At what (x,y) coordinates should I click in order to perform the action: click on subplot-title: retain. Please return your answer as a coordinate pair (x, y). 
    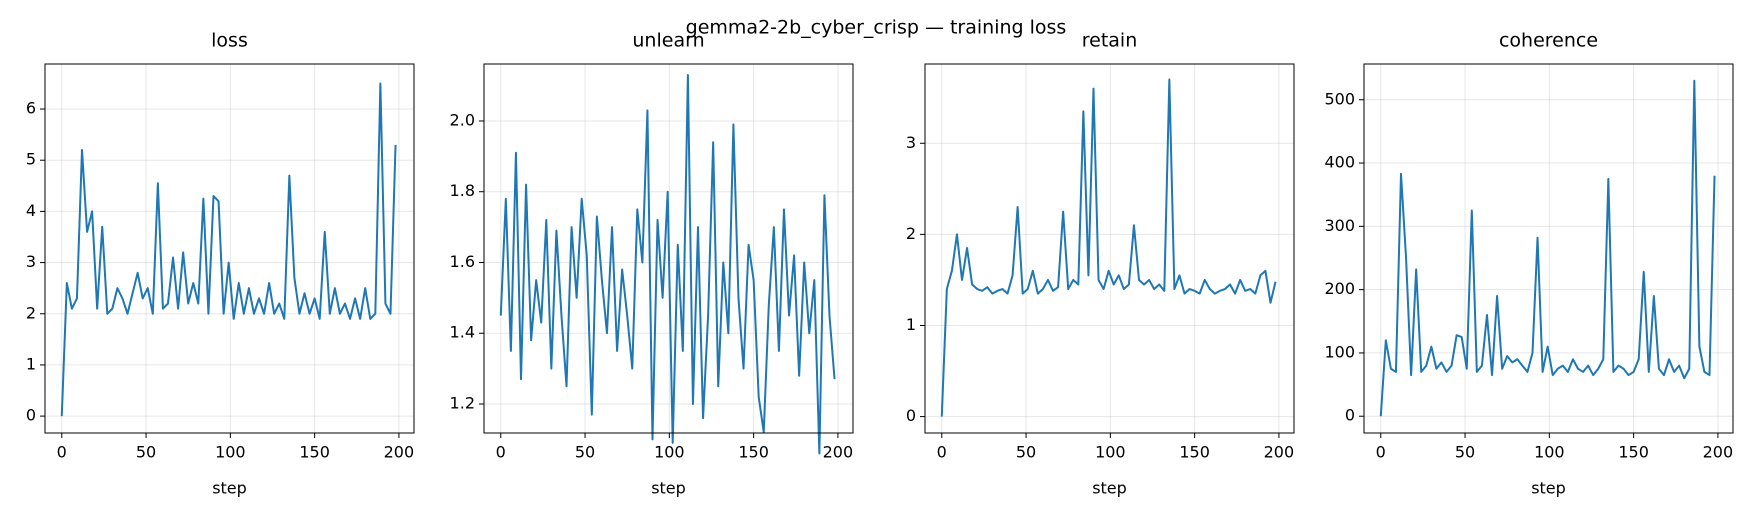
    Looking at the image, I should click on (1110, 41).